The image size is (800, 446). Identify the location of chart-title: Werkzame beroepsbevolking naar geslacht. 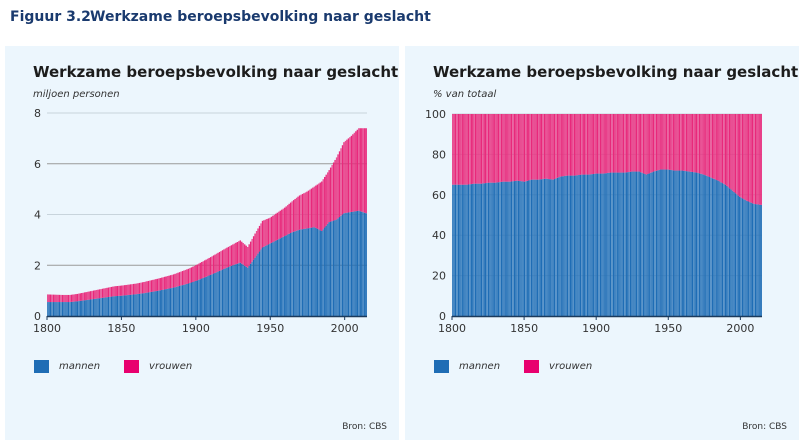
(216, 72).